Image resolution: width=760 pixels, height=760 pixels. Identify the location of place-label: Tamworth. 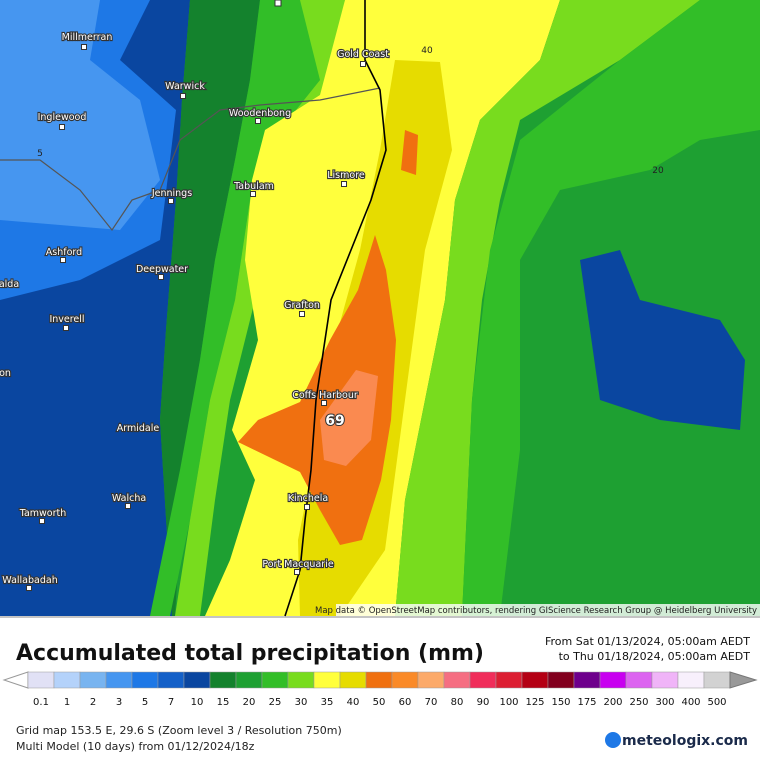
(43, 513).